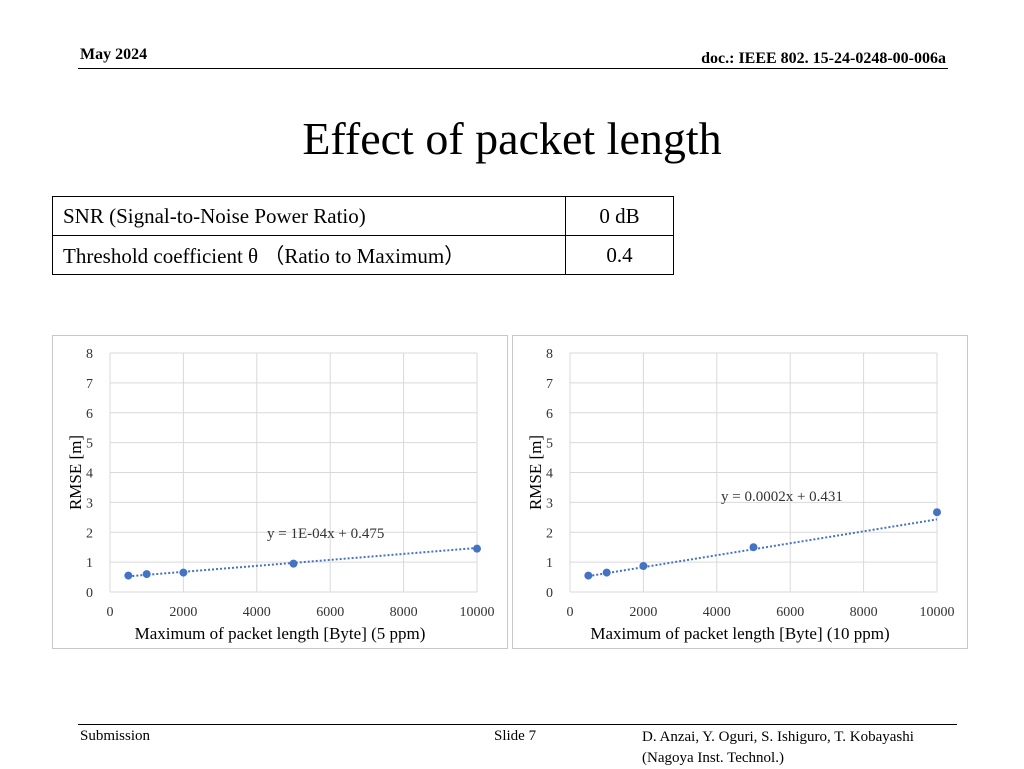 Image resolution: width=1024 pixels, height=769 pixels. Describe the element at coordinates (713, 758) in the screenshot. I see `footer-authors-affiliation: (Nagoya Inst. Technol.)` at that location.